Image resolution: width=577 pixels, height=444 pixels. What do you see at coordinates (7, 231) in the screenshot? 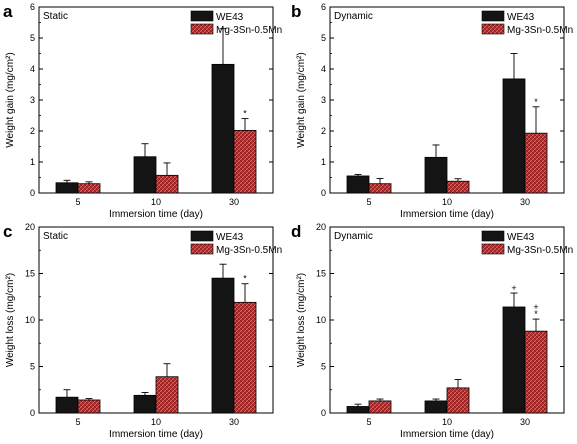
I see `panel-letter: c` at bounding box center [7, 231].